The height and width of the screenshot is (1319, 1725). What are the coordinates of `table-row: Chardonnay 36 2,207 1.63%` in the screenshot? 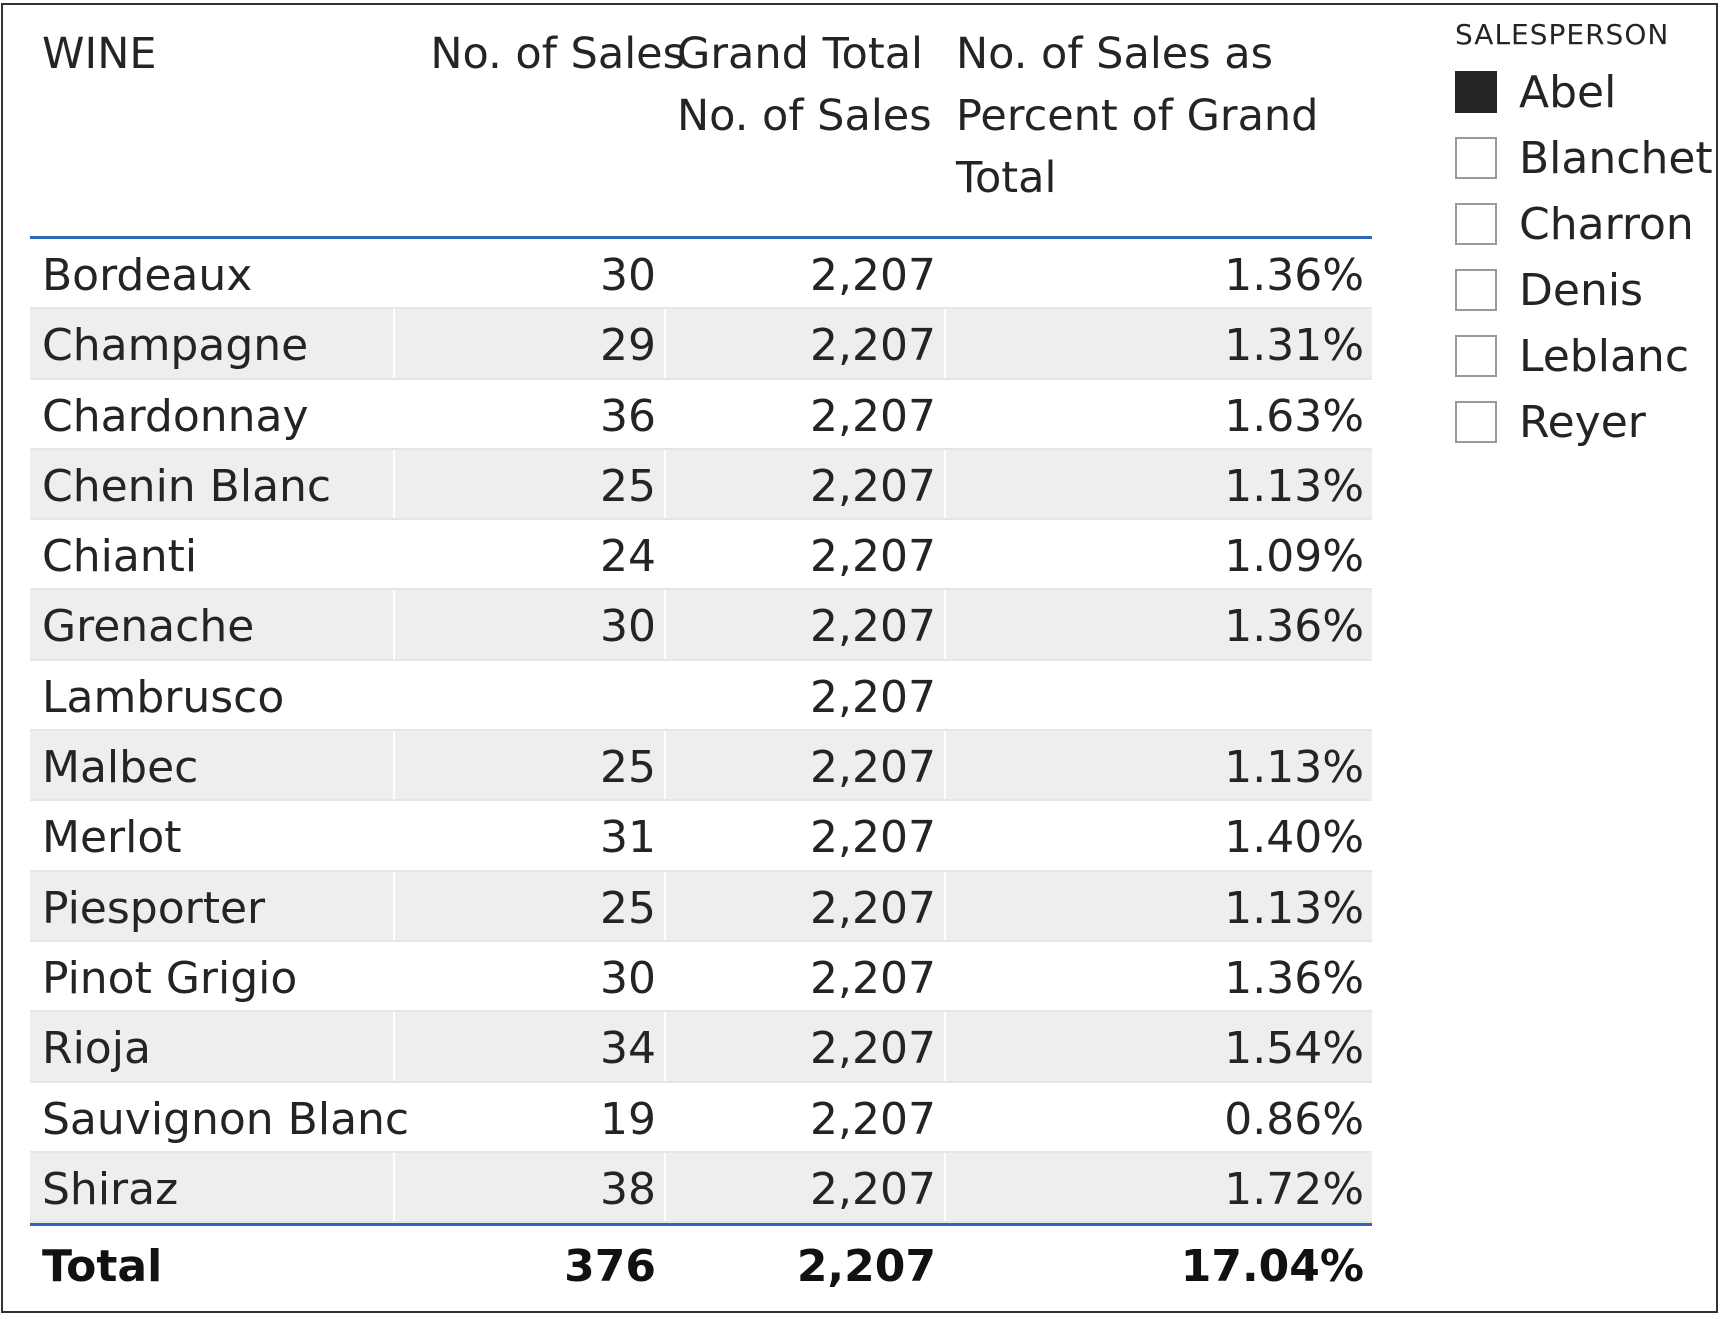 It's located at (701, 414).